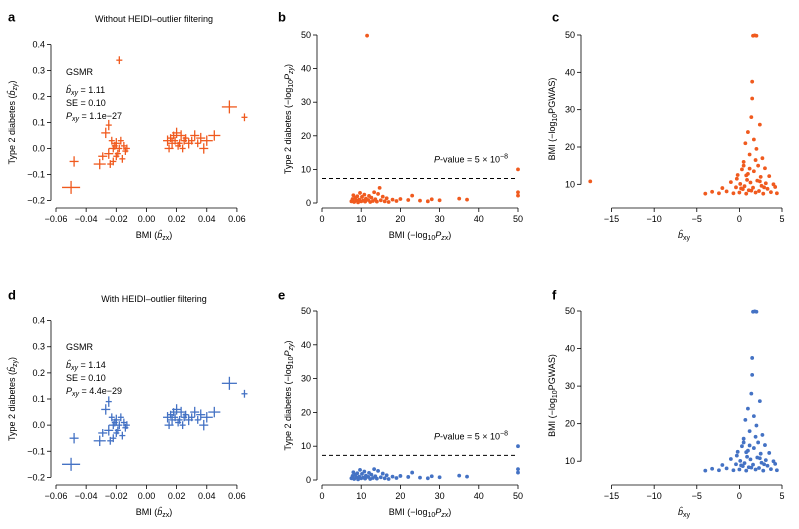 The width and height of the screenshot is (799, 529). What do you see at coordinates (38, 45) in the screenshot?
I see `y-tick-label-a: 0.4` at bounding box center [38, 45].